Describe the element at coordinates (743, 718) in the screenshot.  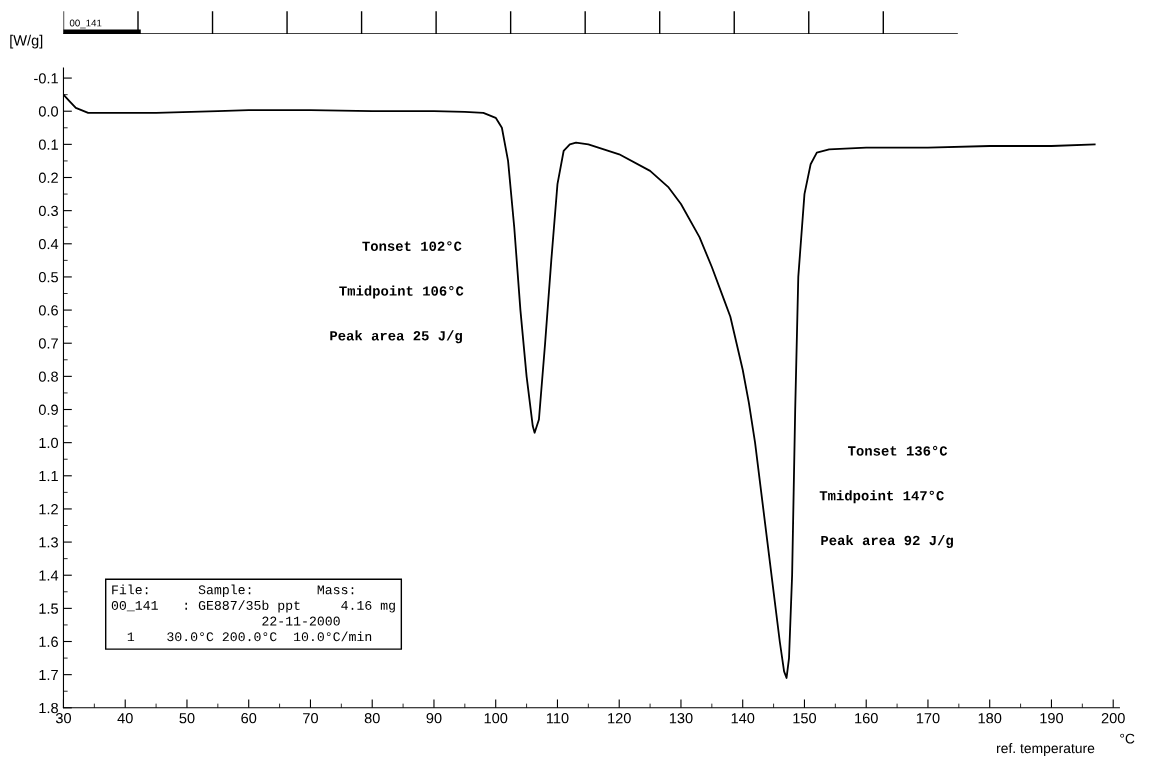
I see `x-tick-label: 140` at that location.